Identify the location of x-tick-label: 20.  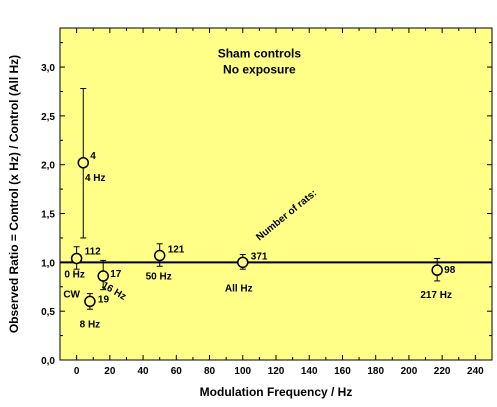
(110, 371).